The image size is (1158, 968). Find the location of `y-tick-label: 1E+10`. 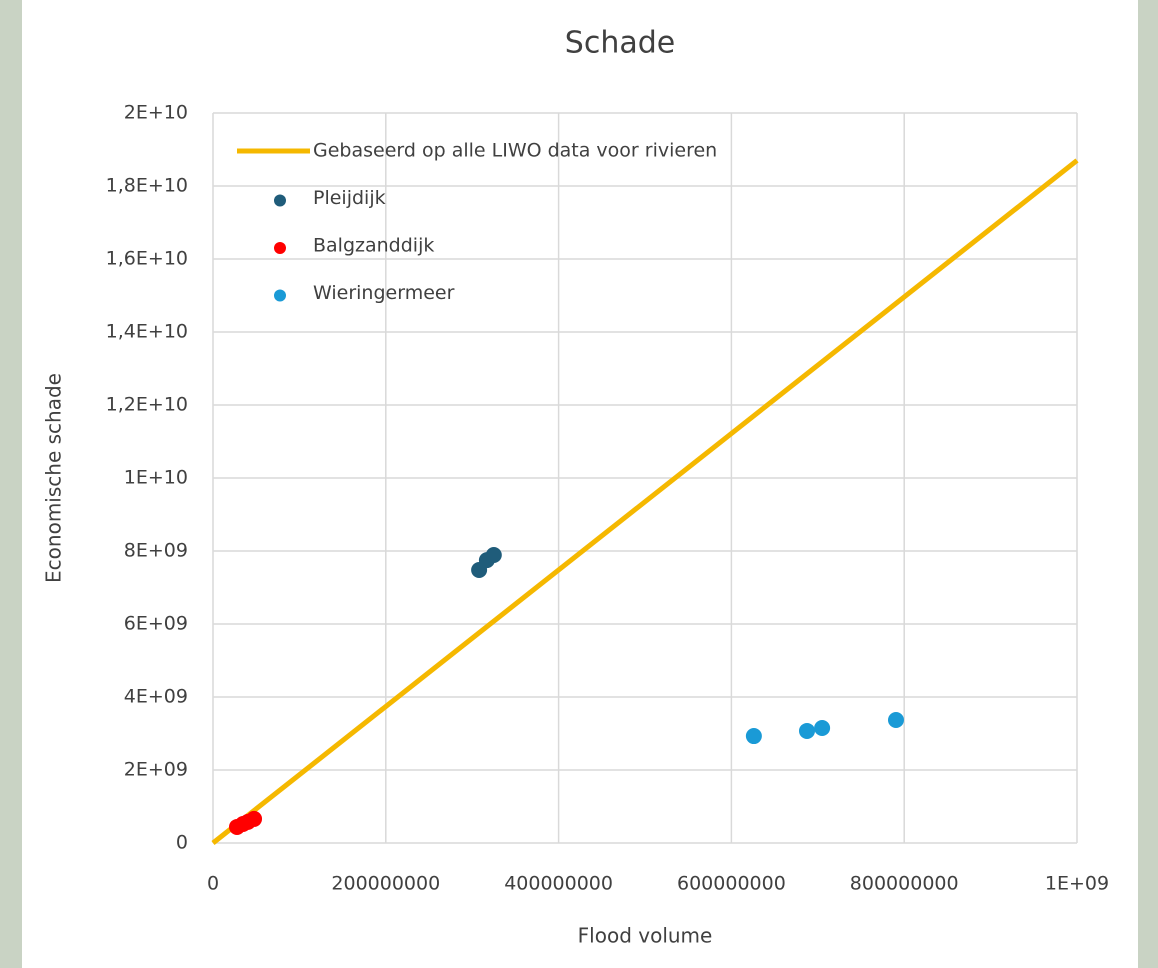

y-tick-label: 1E+10 is located at coordinates (156, 478).